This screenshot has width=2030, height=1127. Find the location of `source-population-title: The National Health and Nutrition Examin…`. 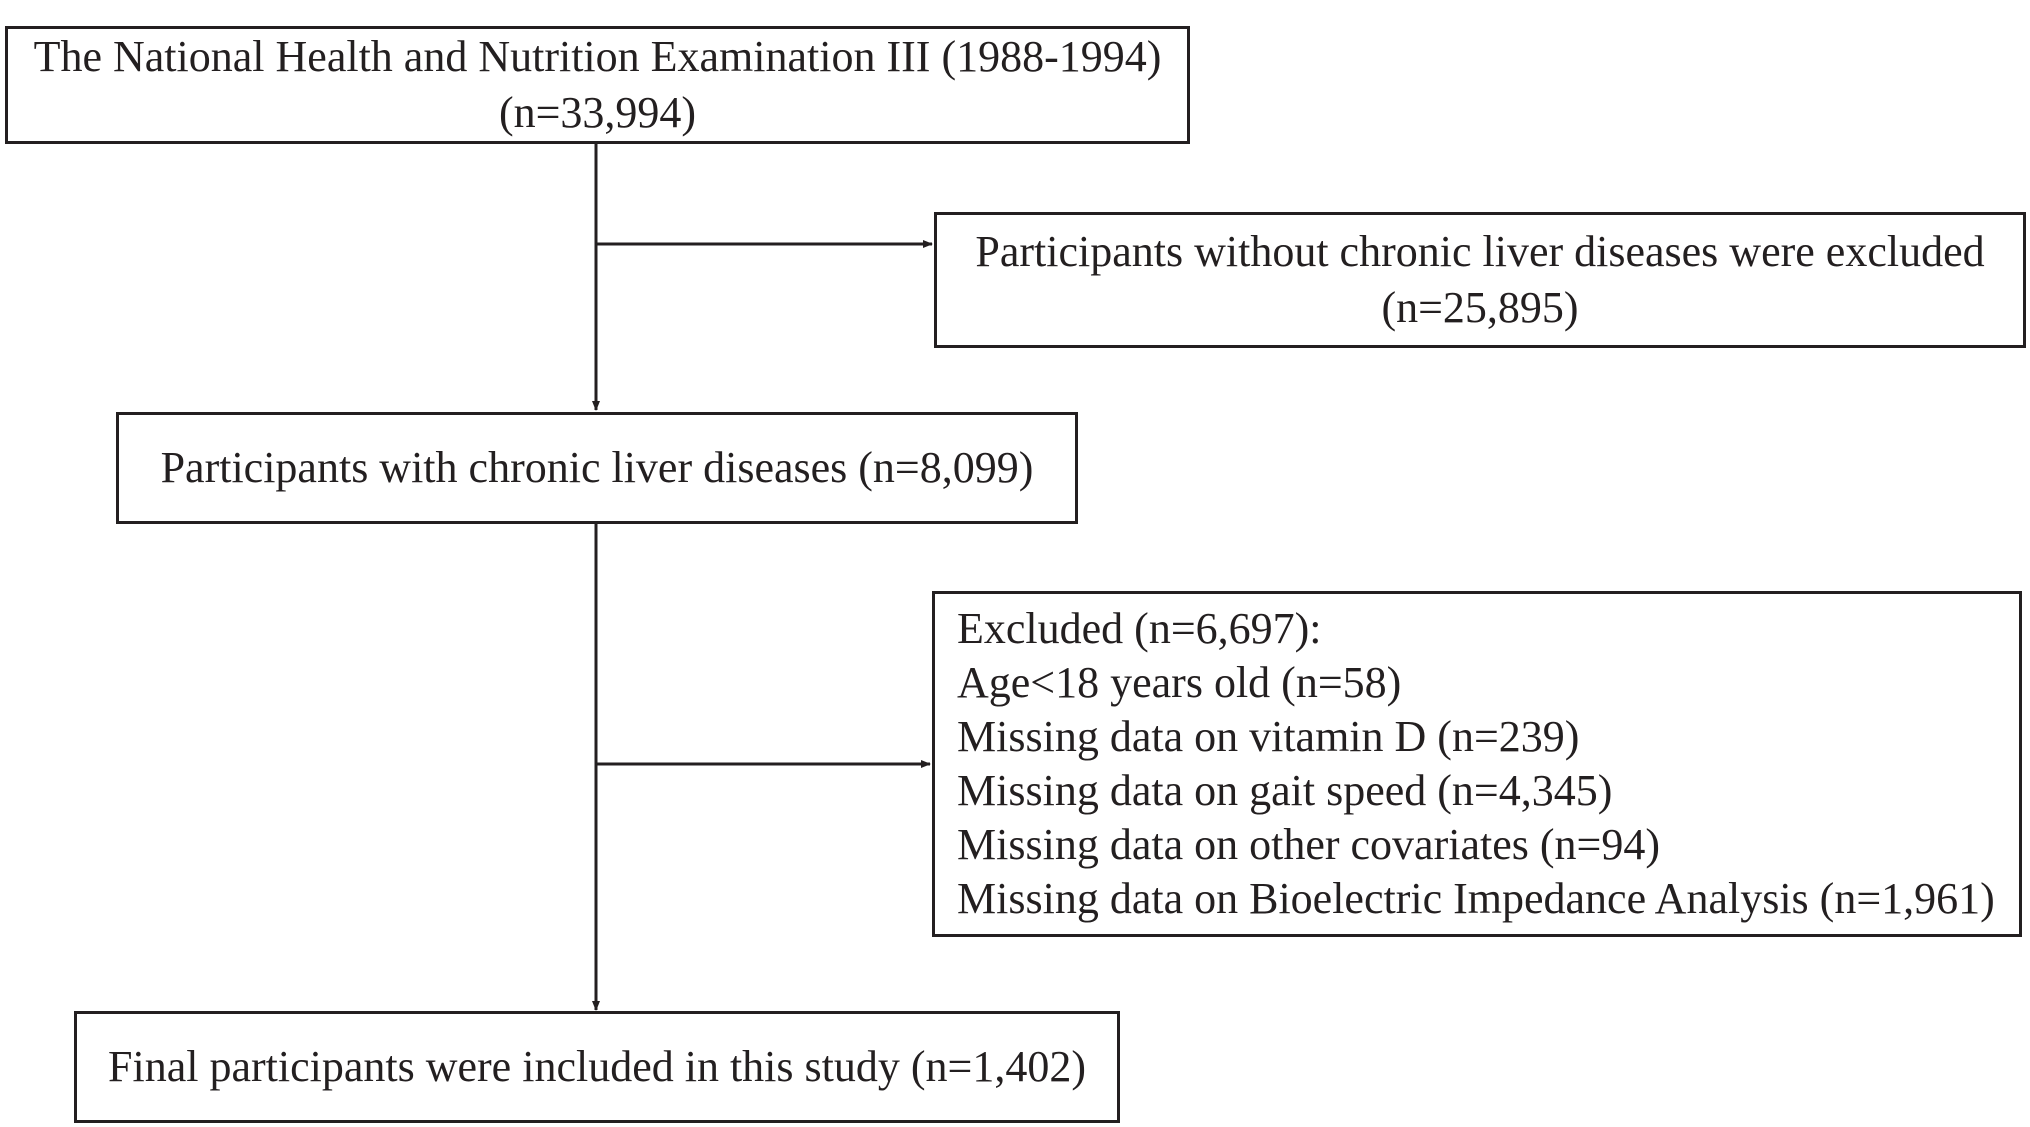

source-population-title: The National Health and Nutrition Examin… is located at coordinates (597, 56).